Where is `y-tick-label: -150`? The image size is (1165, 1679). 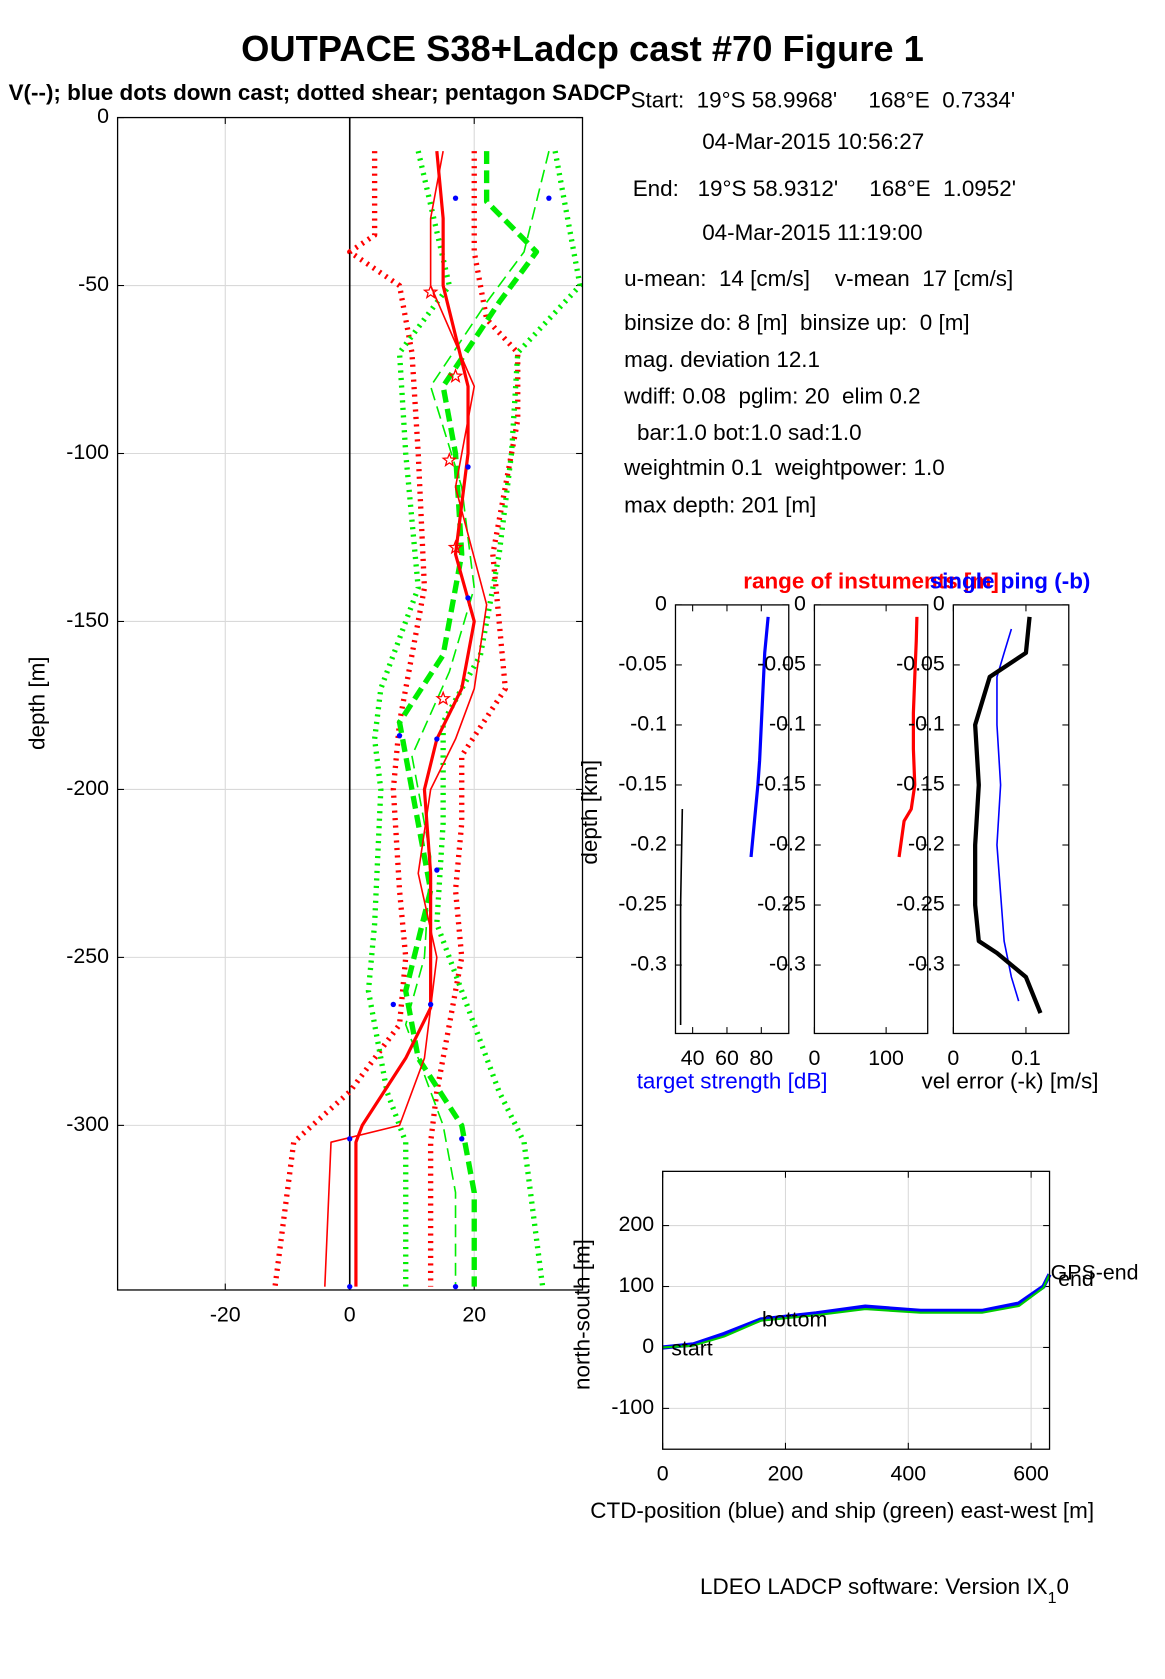
y-tick-label: -150 is located at coordinates (87, 620).